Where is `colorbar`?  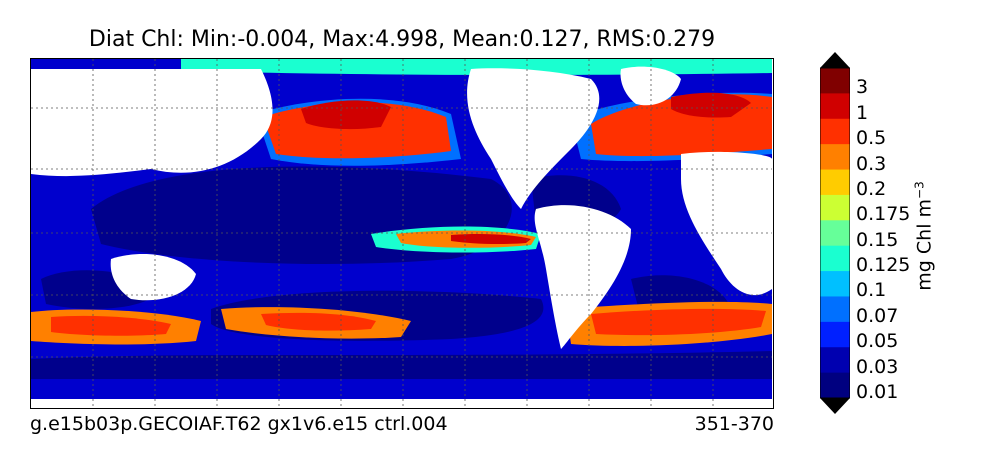
colorbar is located at coordinates (835, 233).